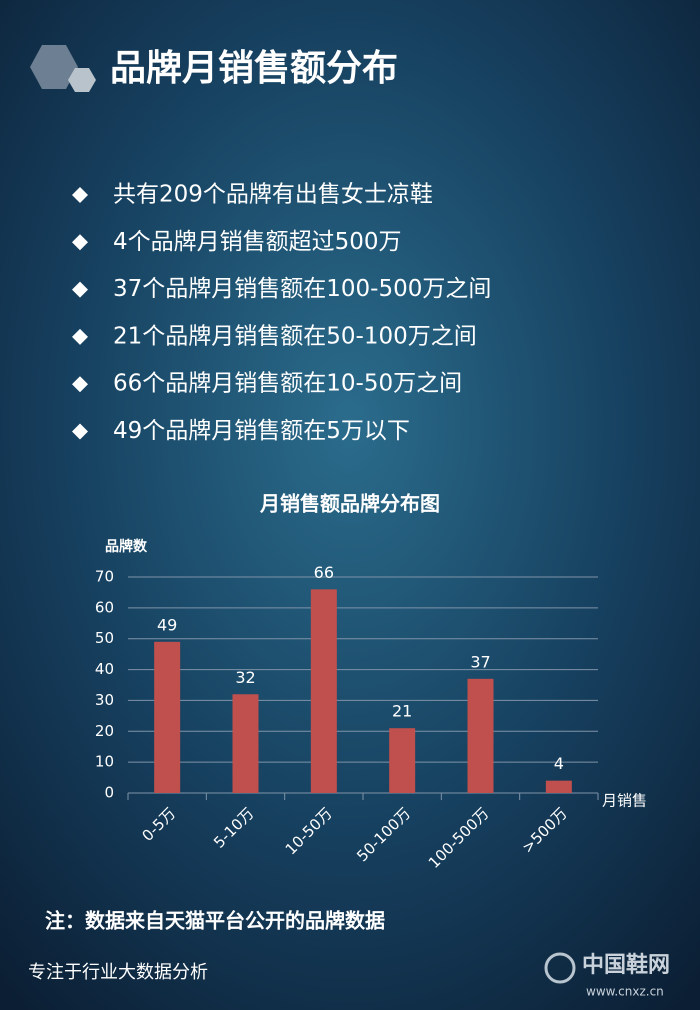 Image resolution: width=700 pixels, height=1010 pixels. I want to click on bullet-text: 37个品牌月销售额在100-500万之间, so click(302, 289).